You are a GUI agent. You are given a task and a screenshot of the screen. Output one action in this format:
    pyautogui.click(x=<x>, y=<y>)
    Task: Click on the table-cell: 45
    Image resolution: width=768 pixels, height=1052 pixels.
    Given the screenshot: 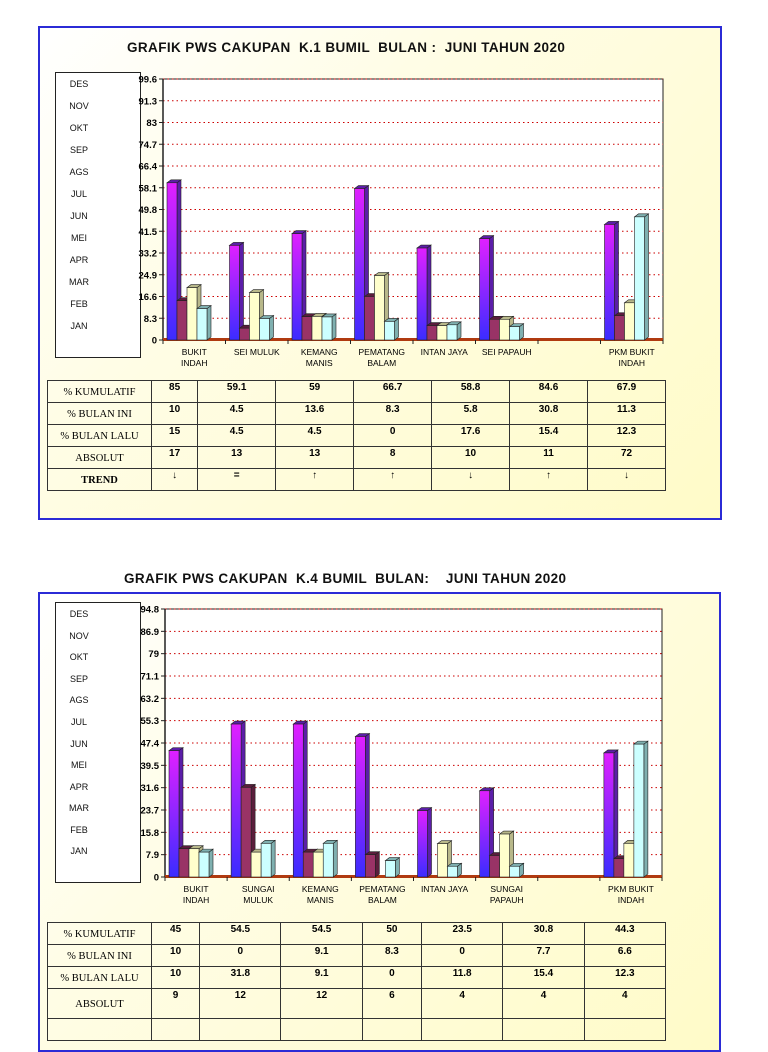 What is the action you would take?
    pyautogui.click(x=175, y=933)
    